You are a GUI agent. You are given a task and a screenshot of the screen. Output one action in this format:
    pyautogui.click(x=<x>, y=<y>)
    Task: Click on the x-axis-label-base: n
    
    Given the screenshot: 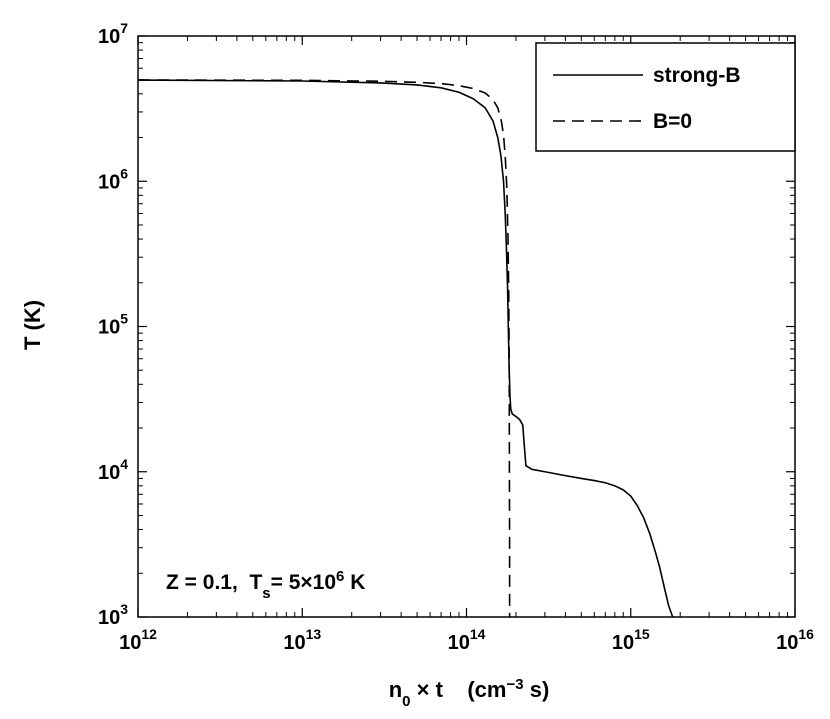 What is the action you would take?
    pyautogui.click(x=395, y=689)
    